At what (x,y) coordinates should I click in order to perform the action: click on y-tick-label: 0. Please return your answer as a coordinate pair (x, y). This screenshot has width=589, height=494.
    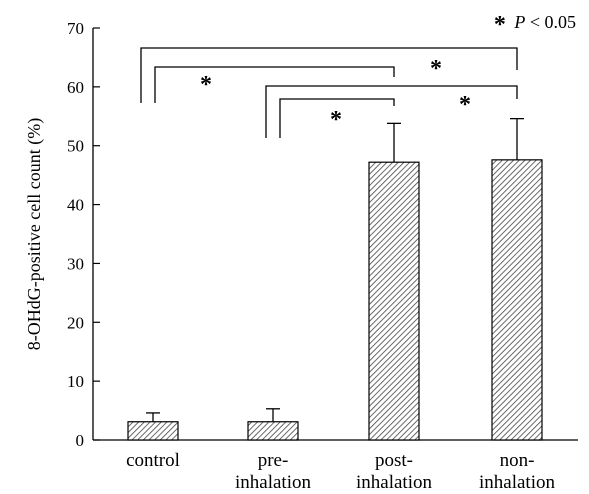
    Looking at the image, I should click on (80, 440).